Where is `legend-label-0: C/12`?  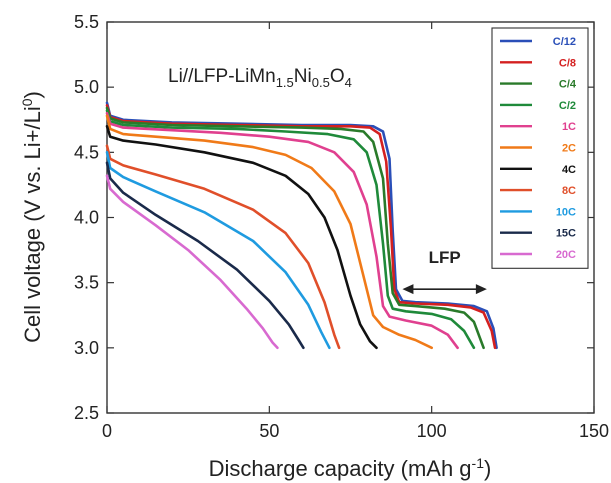
legend-label-0: C/12 is located at coordinates (564, 42).